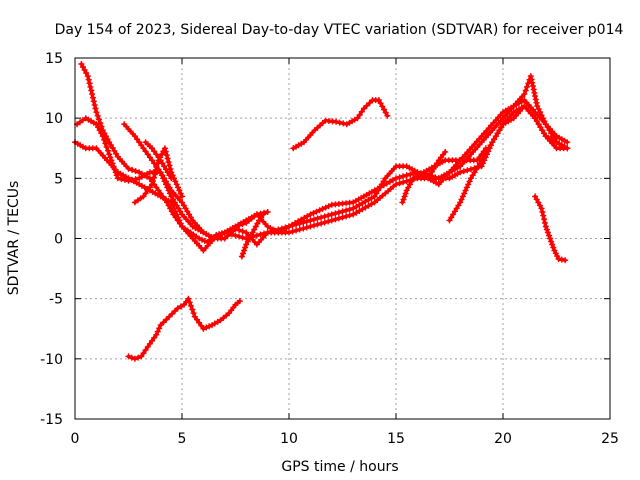 The image size is (640, 480). Describe the element at coordinates (51, 420) in the screenshot. I see `y-tick-label: -15` at that location.